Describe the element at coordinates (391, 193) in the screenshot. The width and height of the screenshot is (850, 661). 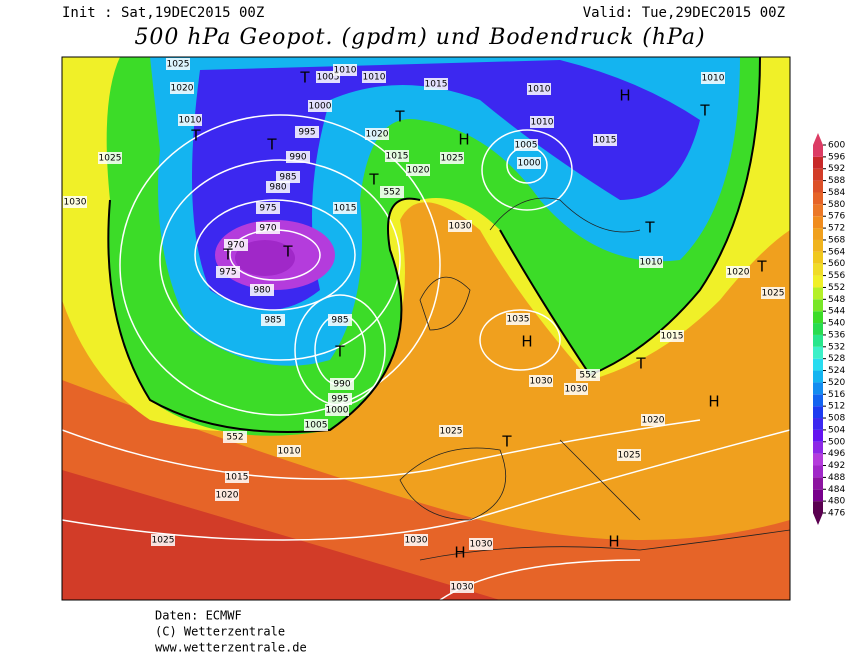
I see `isobar-label: 552` at that location.